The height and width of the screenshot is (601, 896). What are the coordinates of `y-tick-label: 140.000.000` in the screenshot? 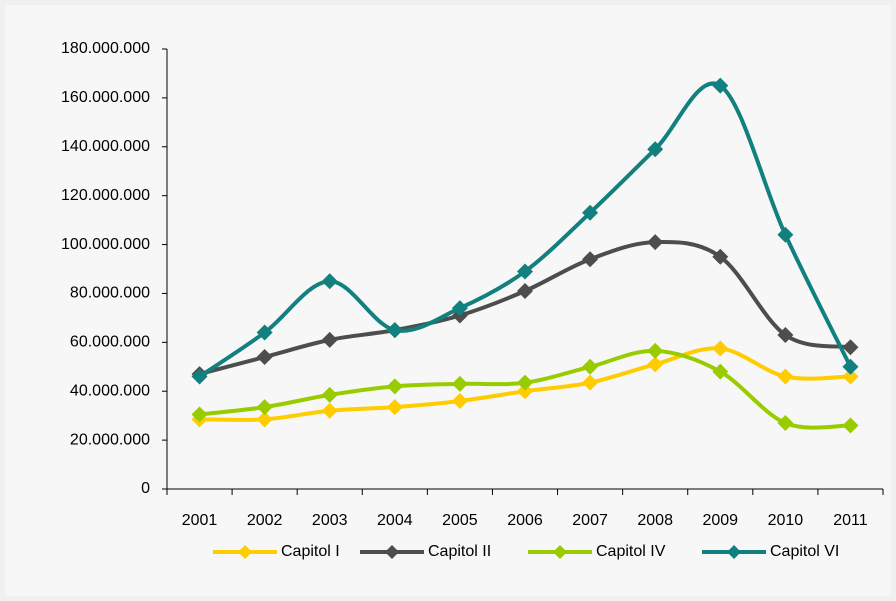 It's located at (105, 146).